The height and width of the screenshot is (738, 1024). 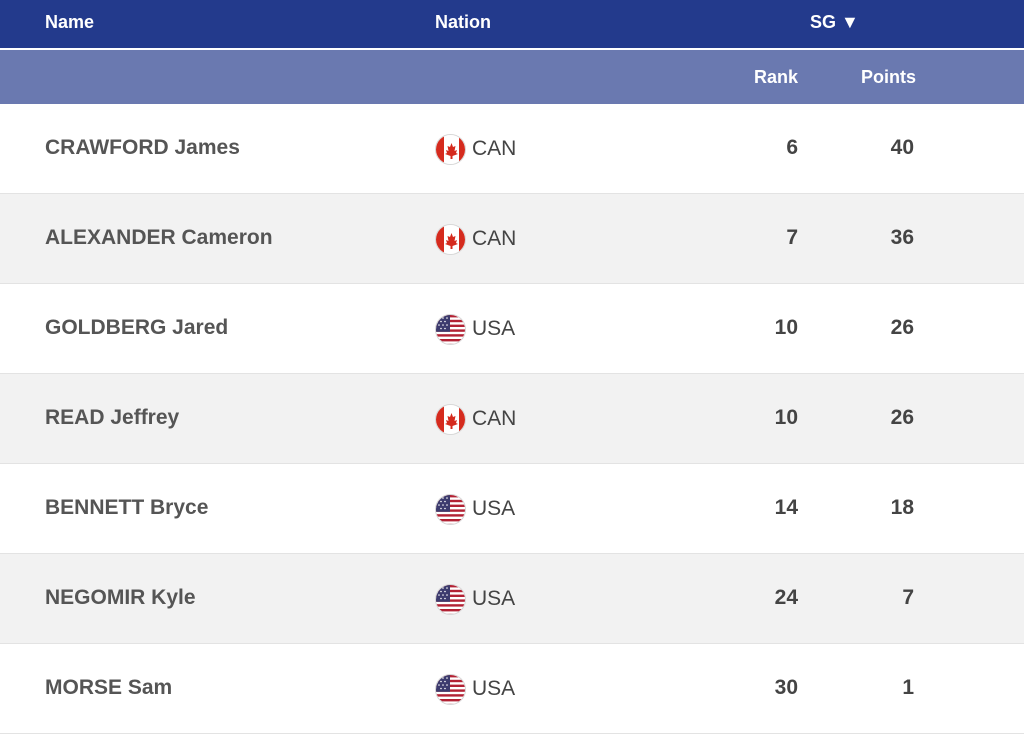 I want to click on athlete-name: GOLDBERG Jared, so click(x=137, y=327).